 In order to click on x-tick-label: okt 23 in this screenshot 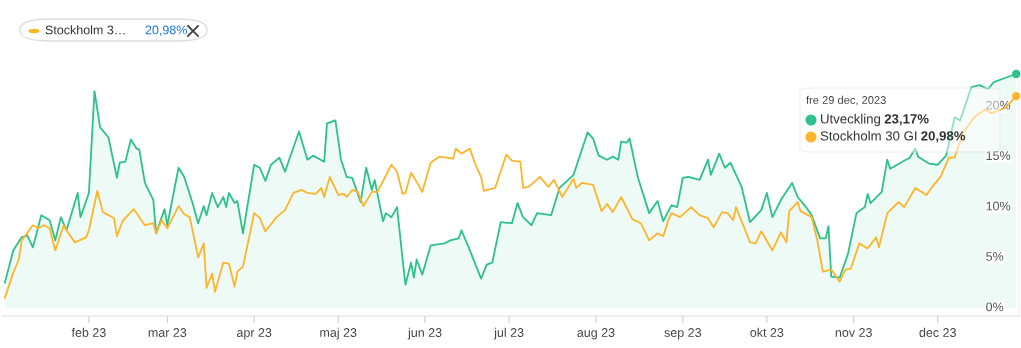, I will do `click(767, 332)`.